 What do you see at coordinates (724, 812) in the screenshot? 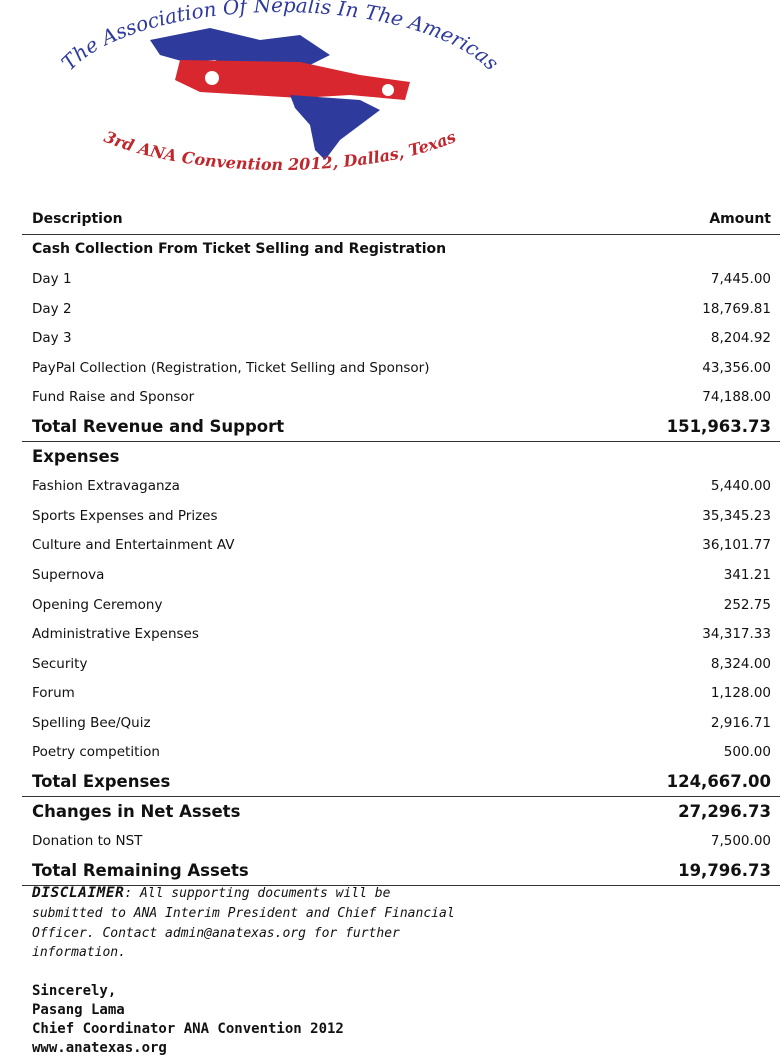
I see `row-amount: 27,296.73` at bounding box center [724, 812].